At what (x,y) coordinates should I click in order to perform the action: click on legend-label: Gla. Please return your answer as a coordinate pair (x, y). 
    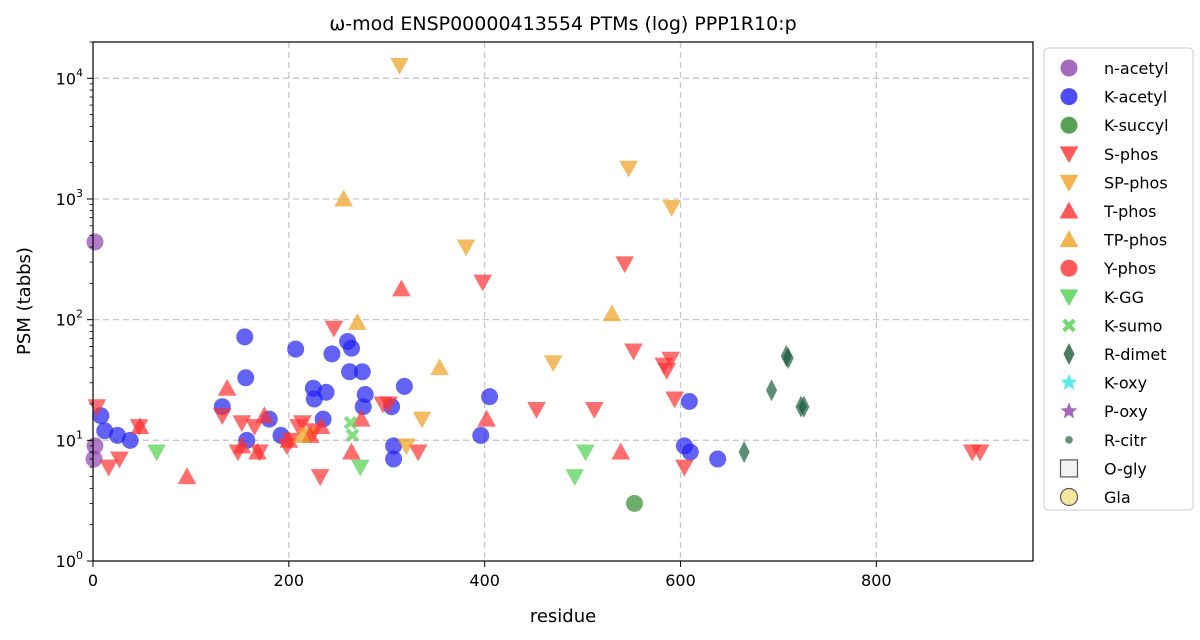
    Looking at the image, I should click on (1117, 497).